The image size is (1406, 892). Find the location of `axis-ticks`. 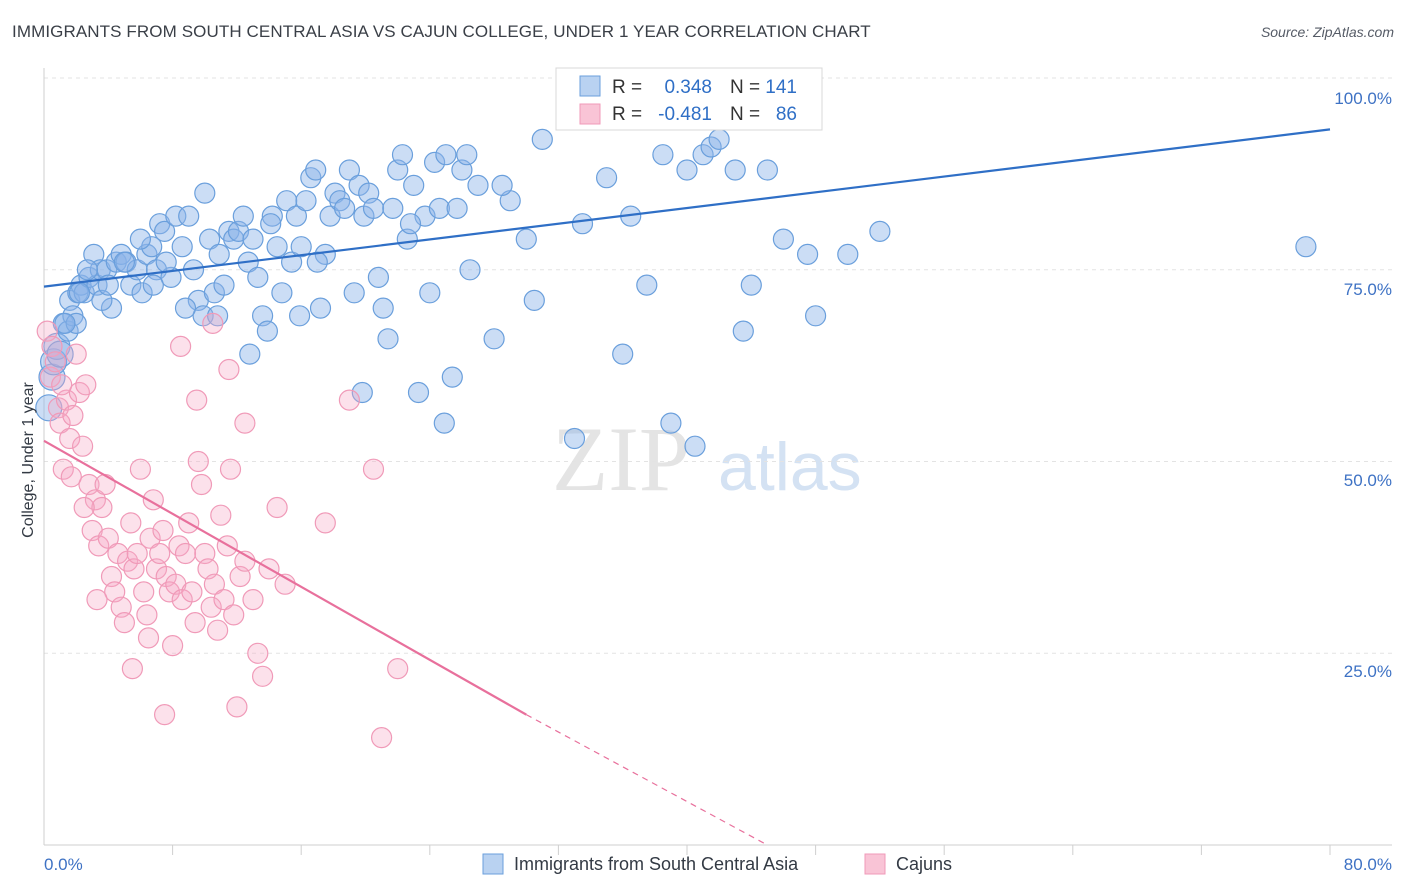

axis-ticks is located at coordinates (751, 850).